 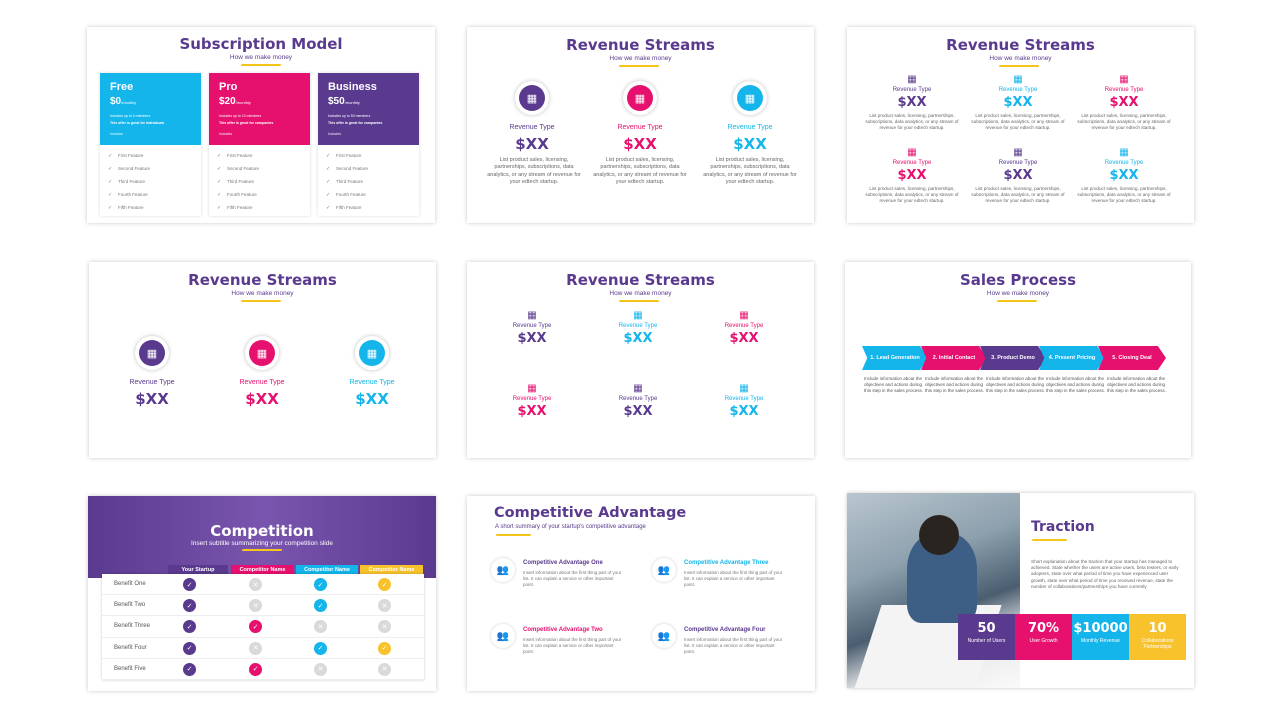 I want to click on slide-title: Sales Process, so click(x=1017, y=280).